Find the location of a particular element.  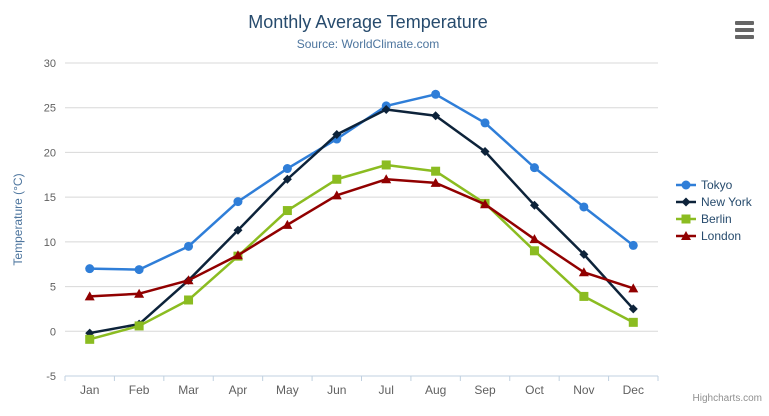

x-axis-label: Oct is located at coordinates (534, 390).